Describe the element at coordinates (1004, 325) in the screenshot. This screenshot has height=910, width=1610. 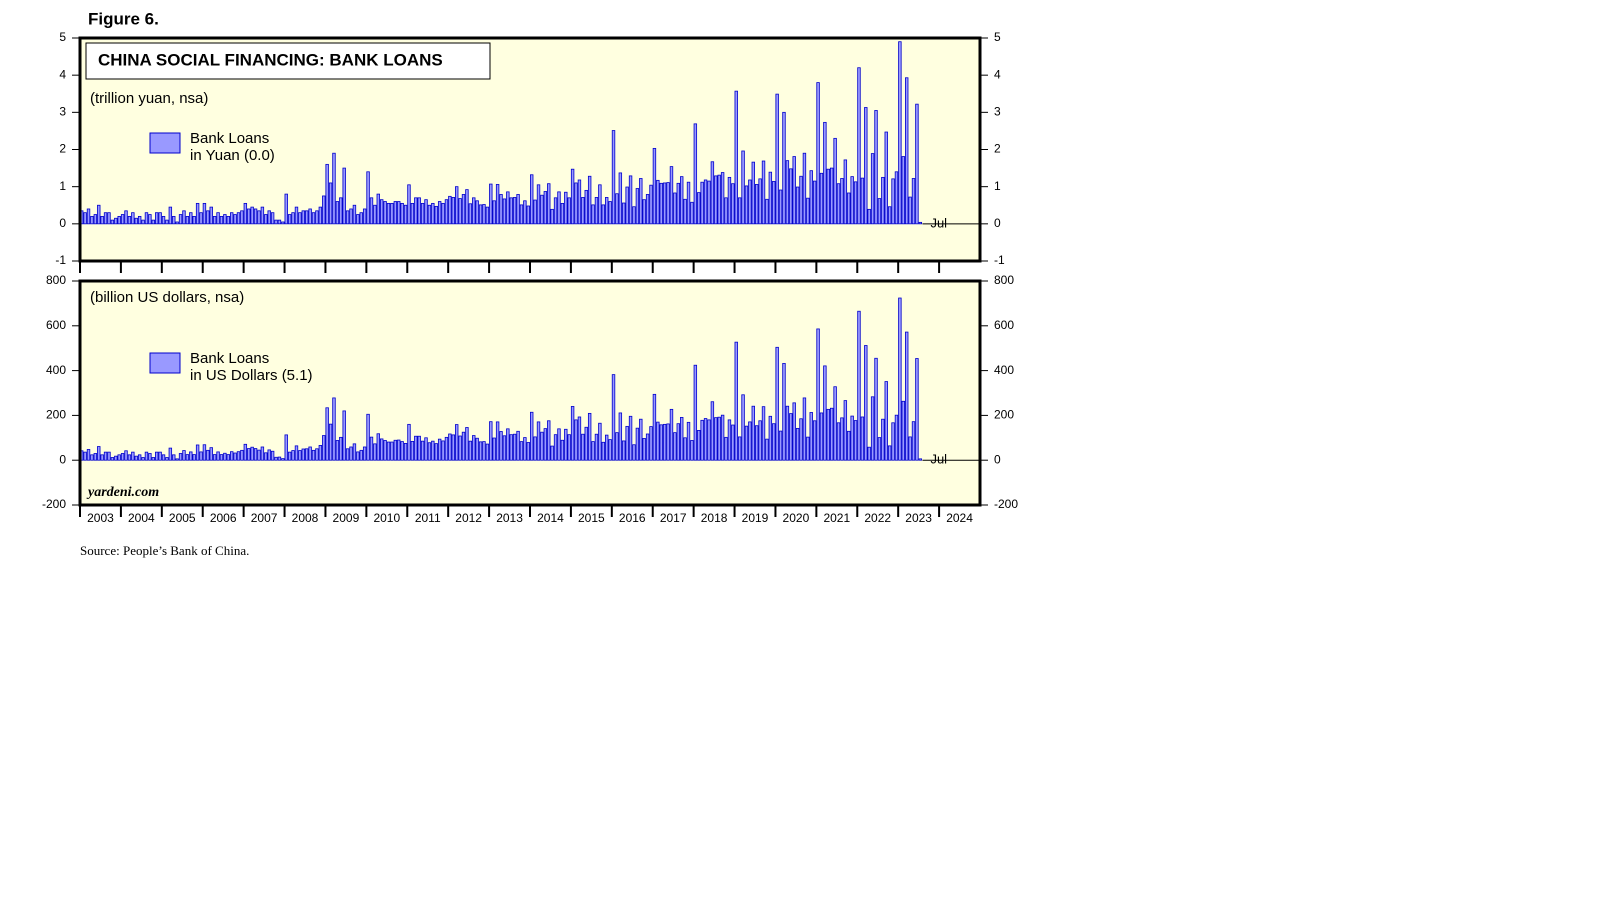
I see `y-tick-label: 600` at that location.